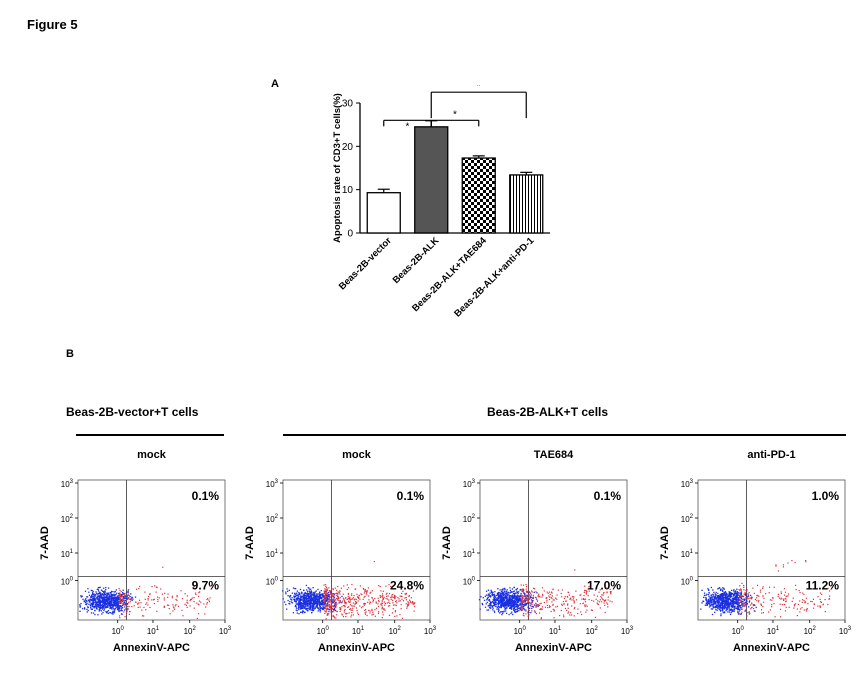  What do you see at coordinates (665, 543) in the screenshot?
I see `y-axis-label: 7-AAD` at bounding box center [665, 543].